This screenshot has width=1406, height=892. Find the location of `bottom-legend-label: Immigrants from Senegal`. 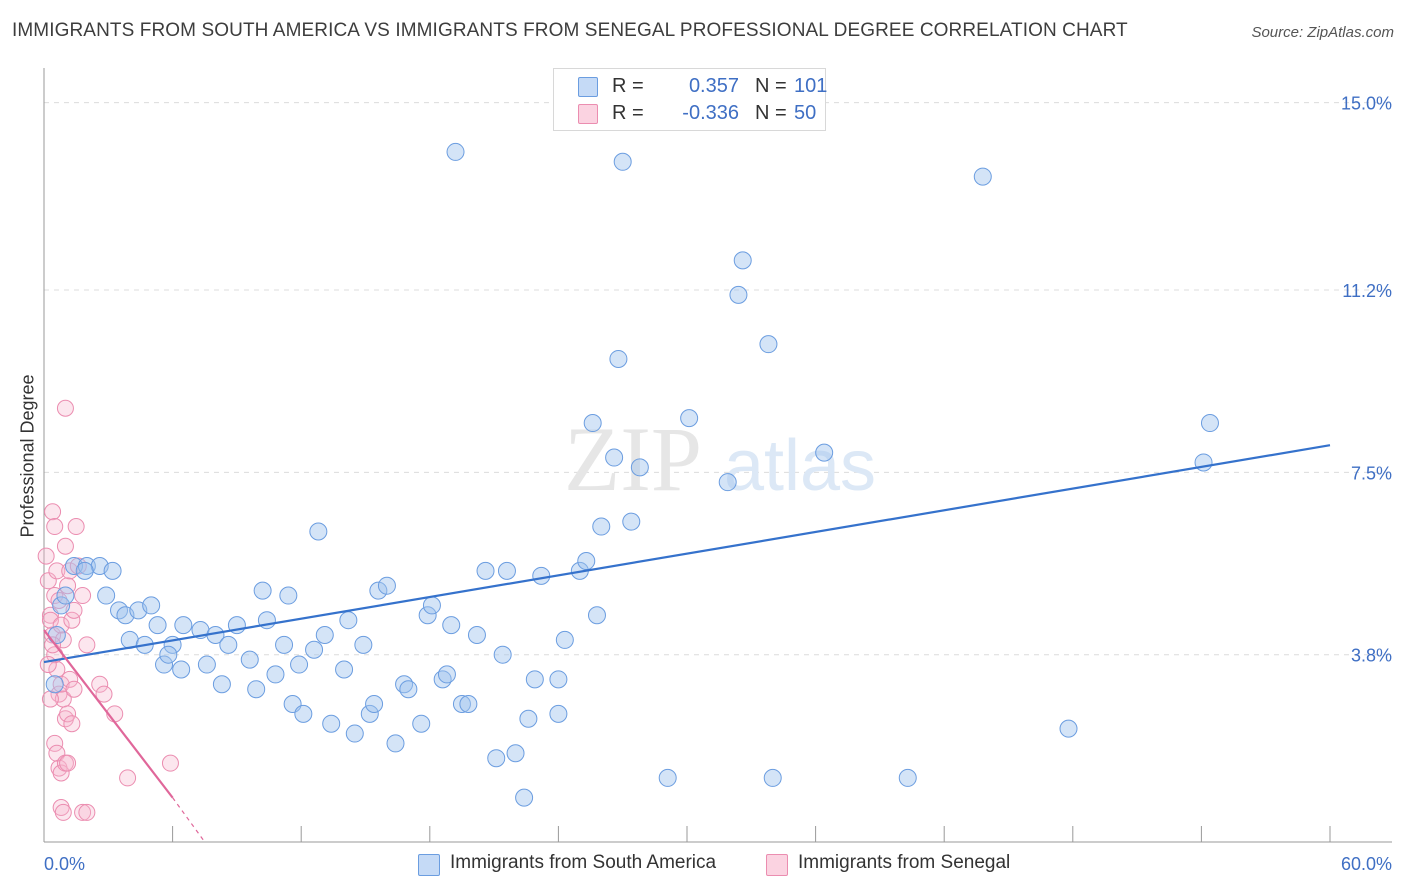

bottom-legend-label: Immigrants from Senegal is located at coordinates (904, 862).